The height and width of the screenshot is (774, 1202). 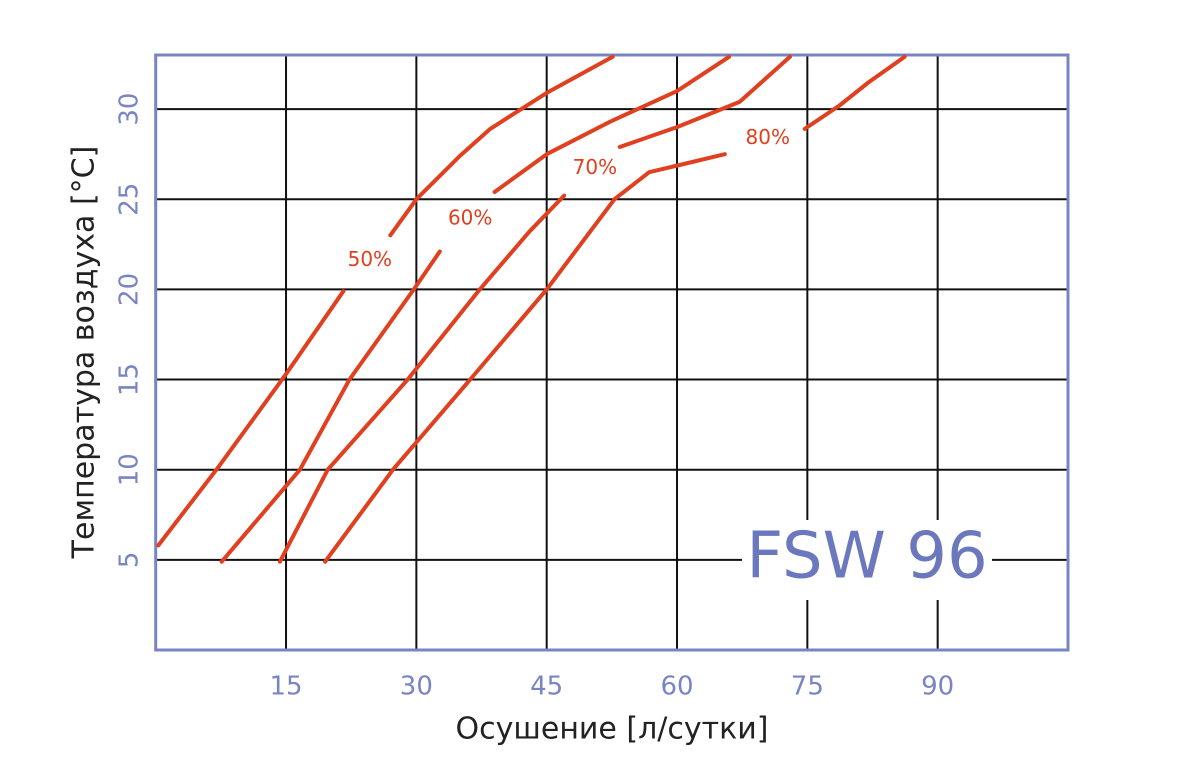 I want to click on series-label: 70%, so click(x=595, y=167).